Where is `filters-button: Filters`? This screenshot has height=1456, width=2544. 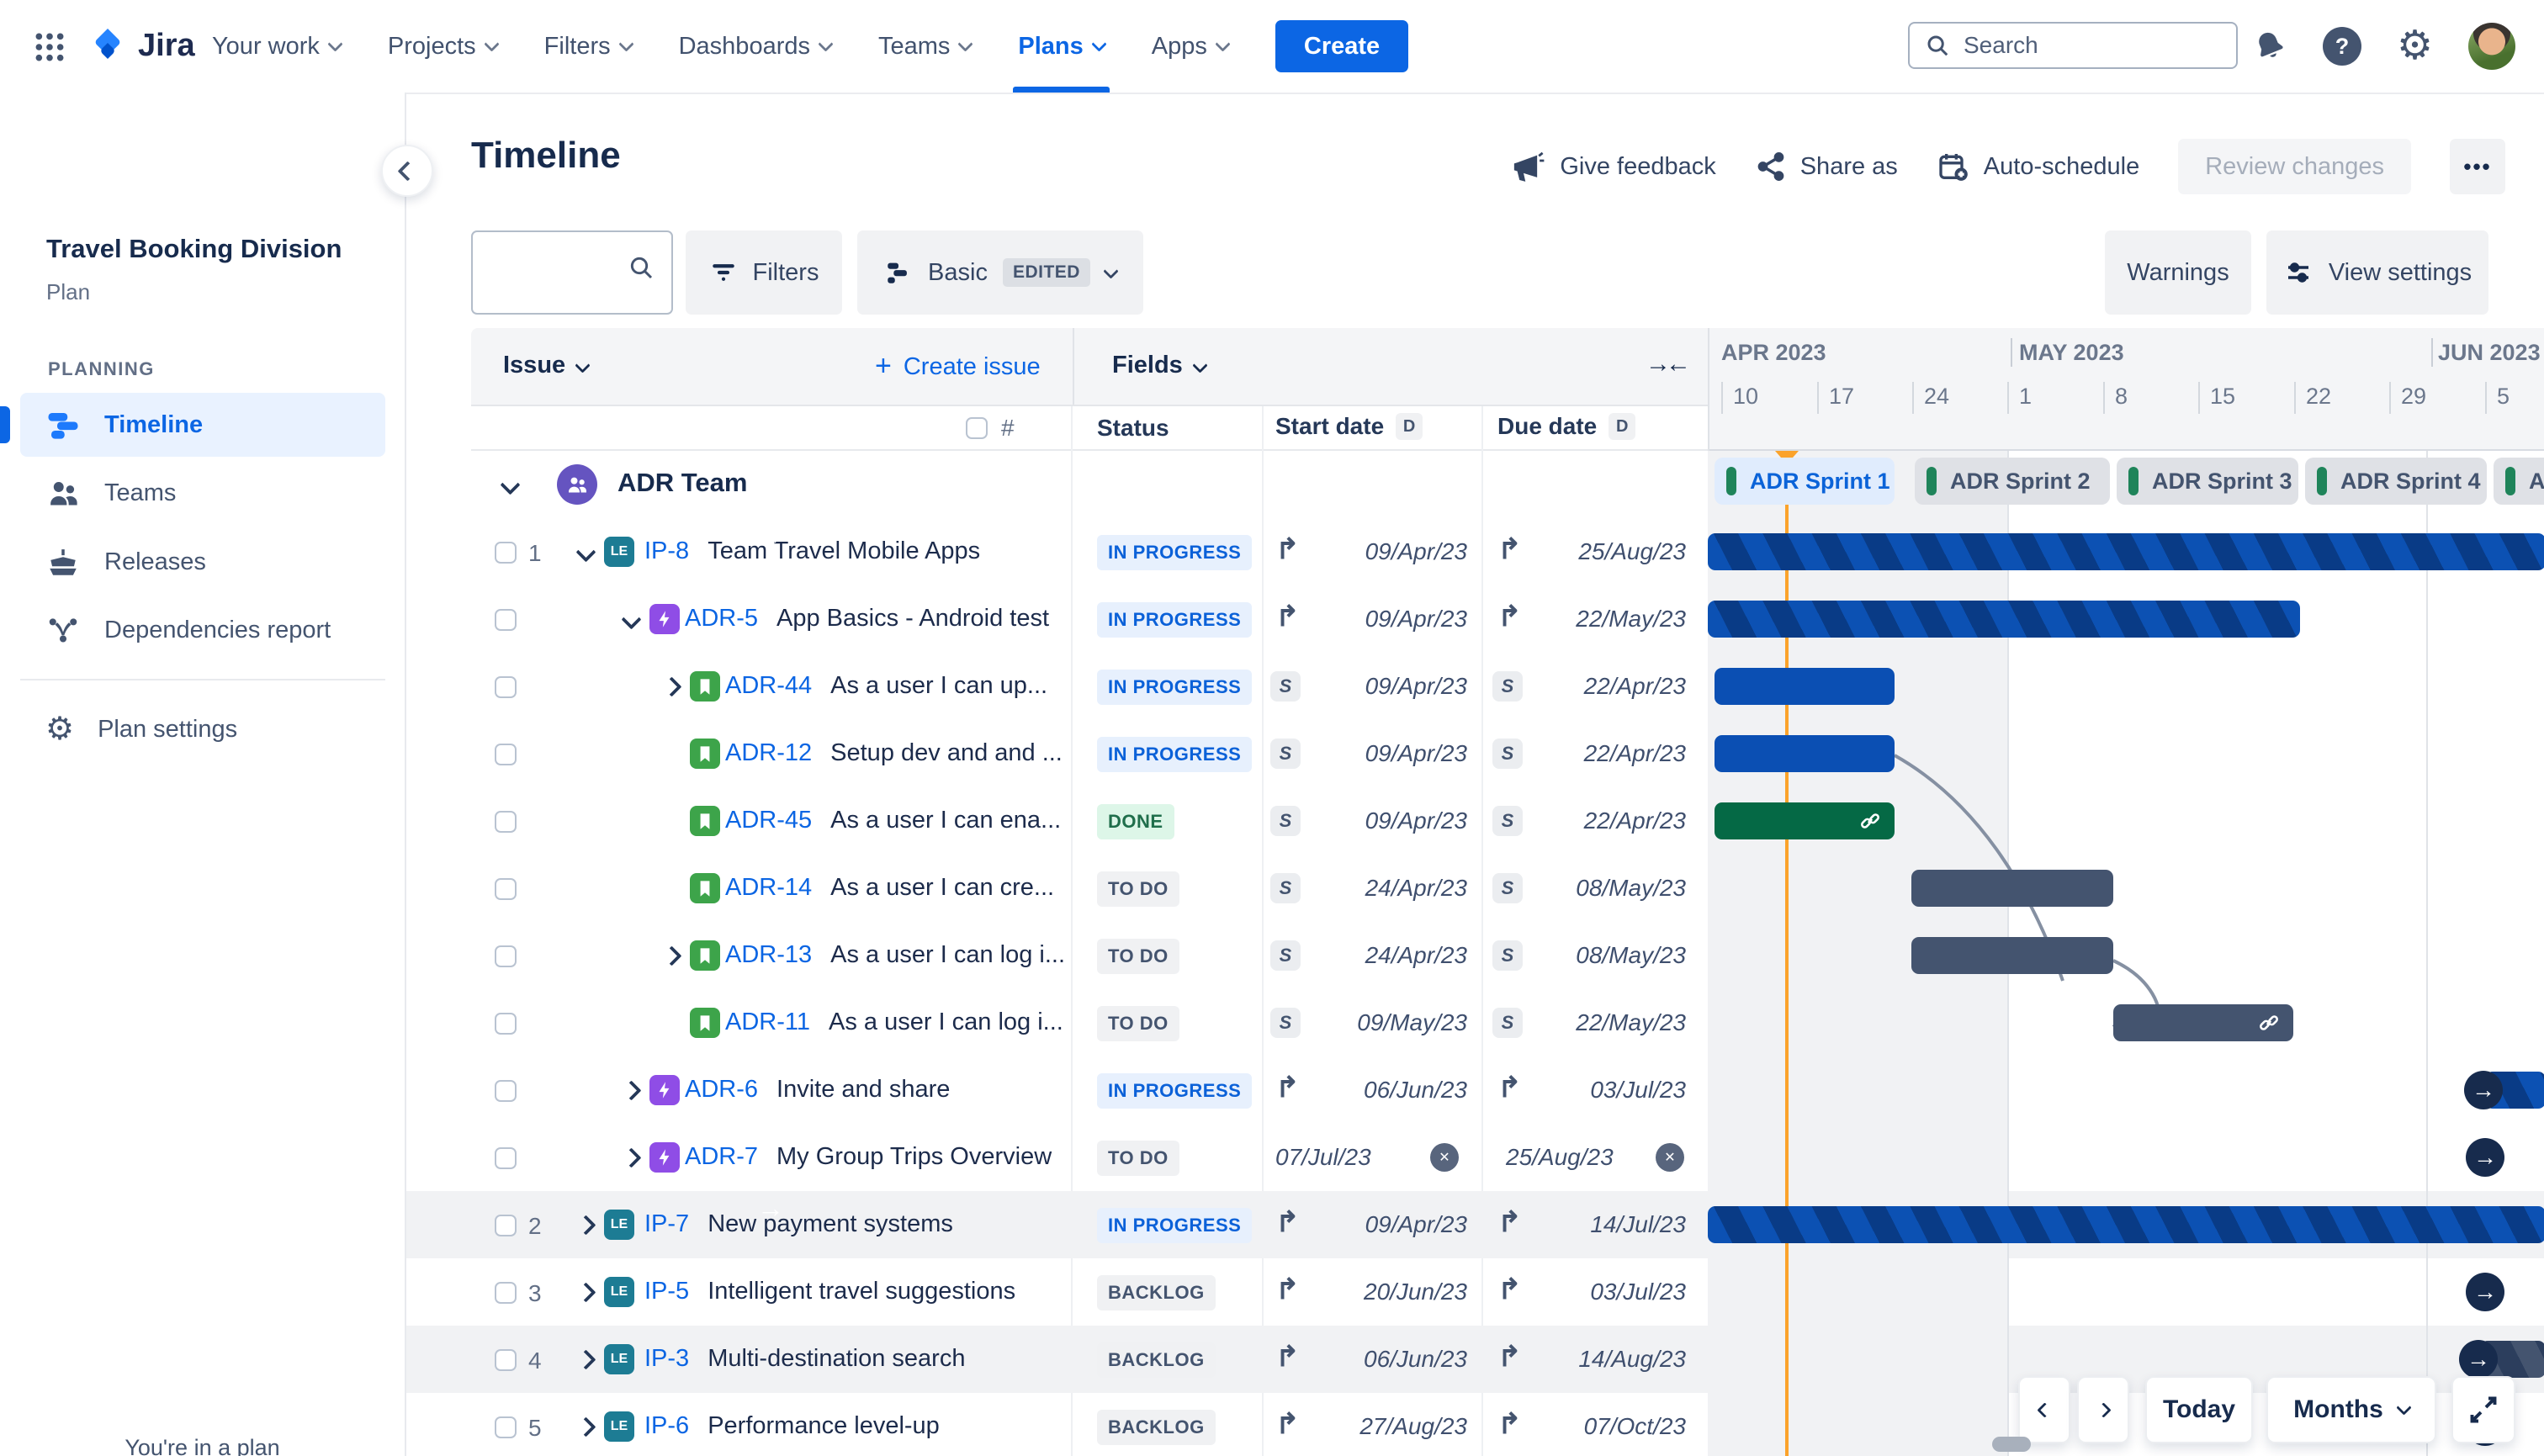 filters-button: Filters is located at coordinates (764, 272).